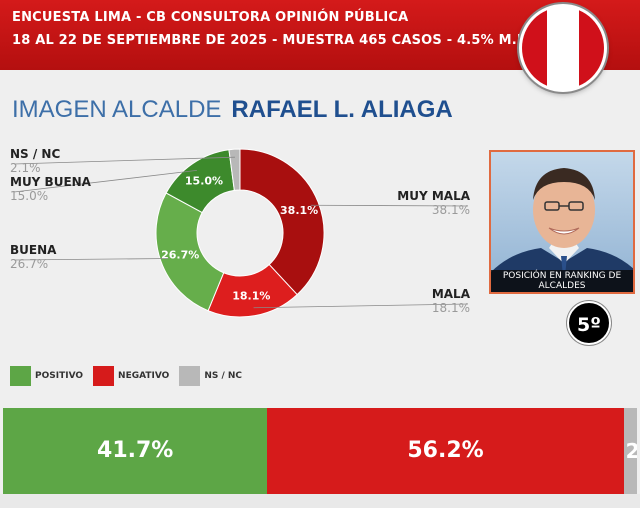  I want to click on bar-segment: 2.1%, so click(630, 451).